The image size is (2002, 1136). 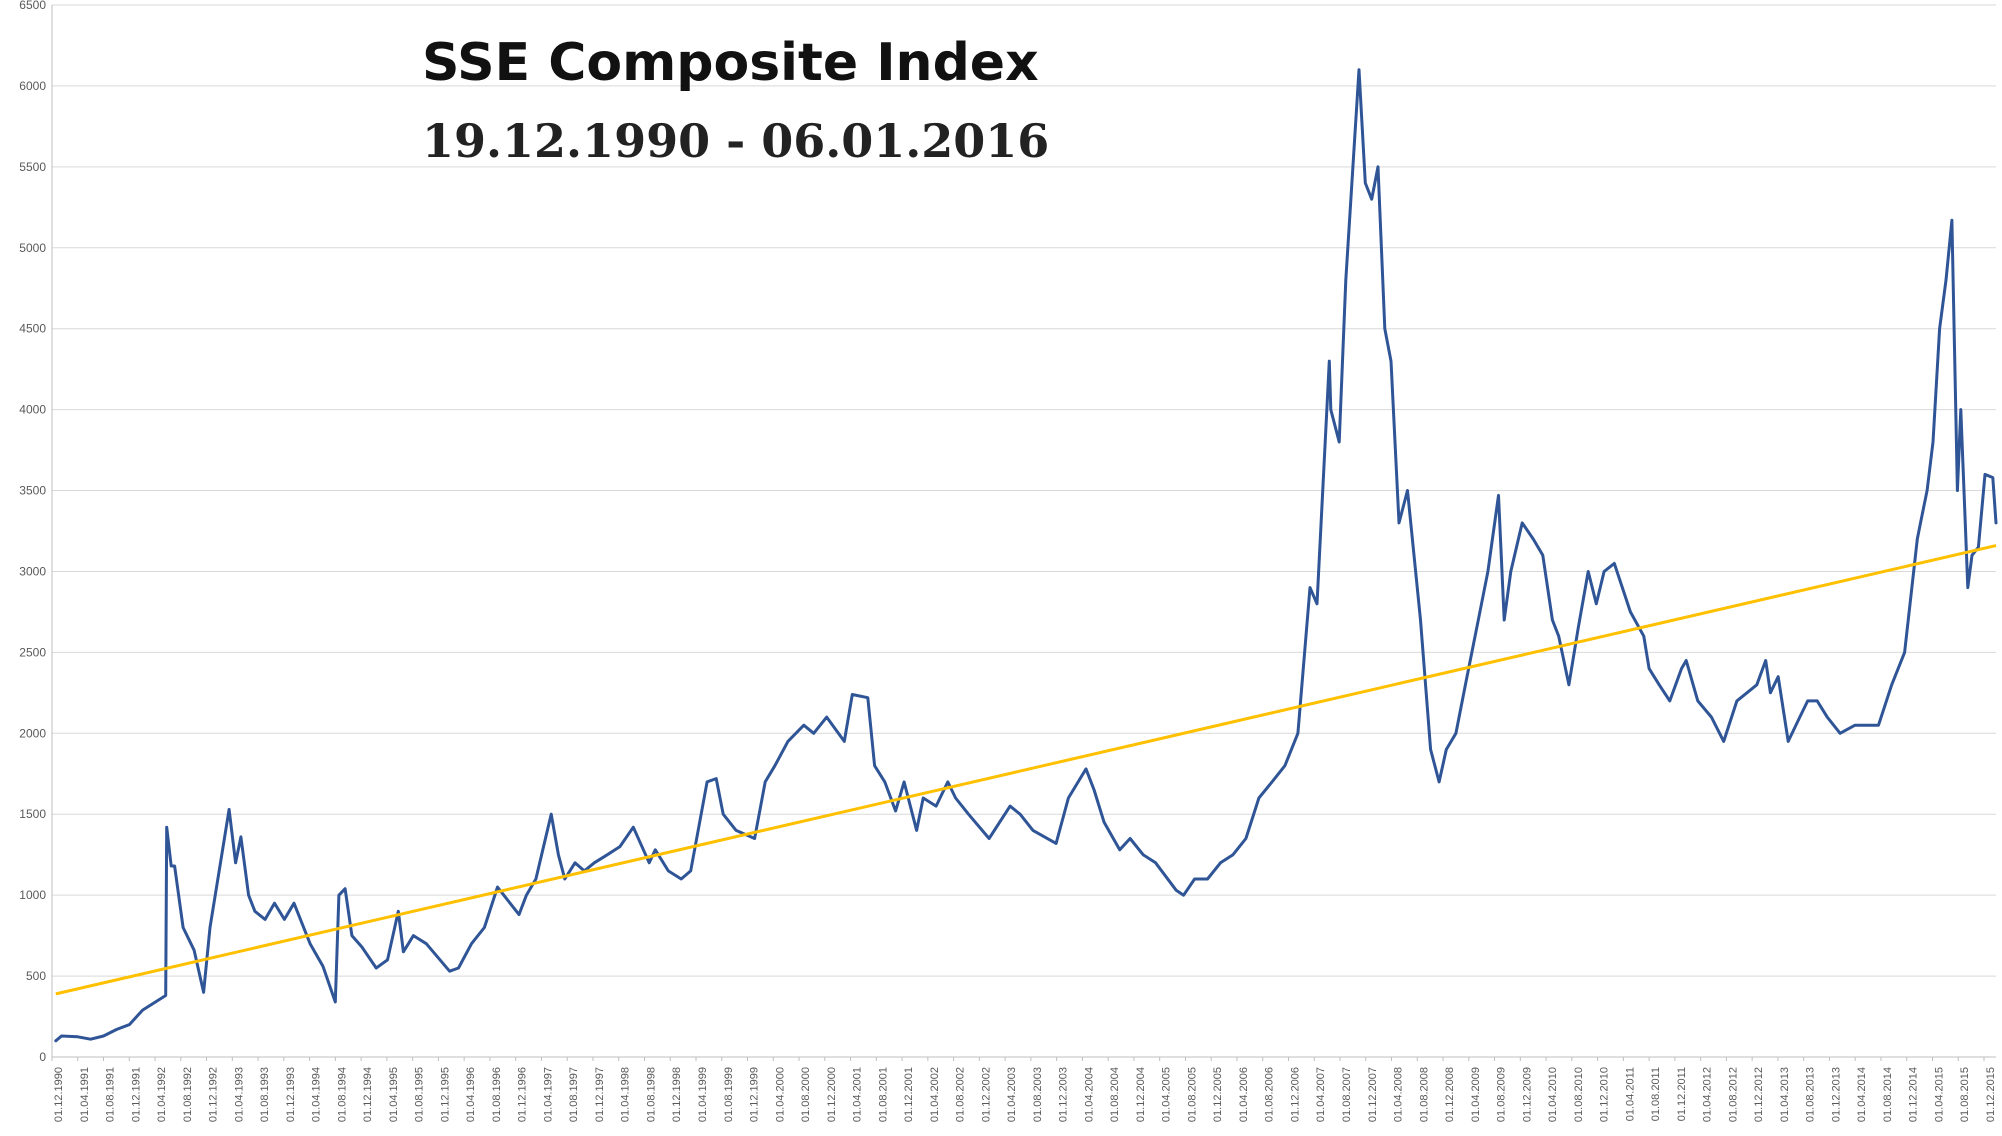 What do you see at coordinates (1656, 1094) in the screenshot?
I see `x-tick-label: 01.08.2011` at bounding box center [1656, 1094].